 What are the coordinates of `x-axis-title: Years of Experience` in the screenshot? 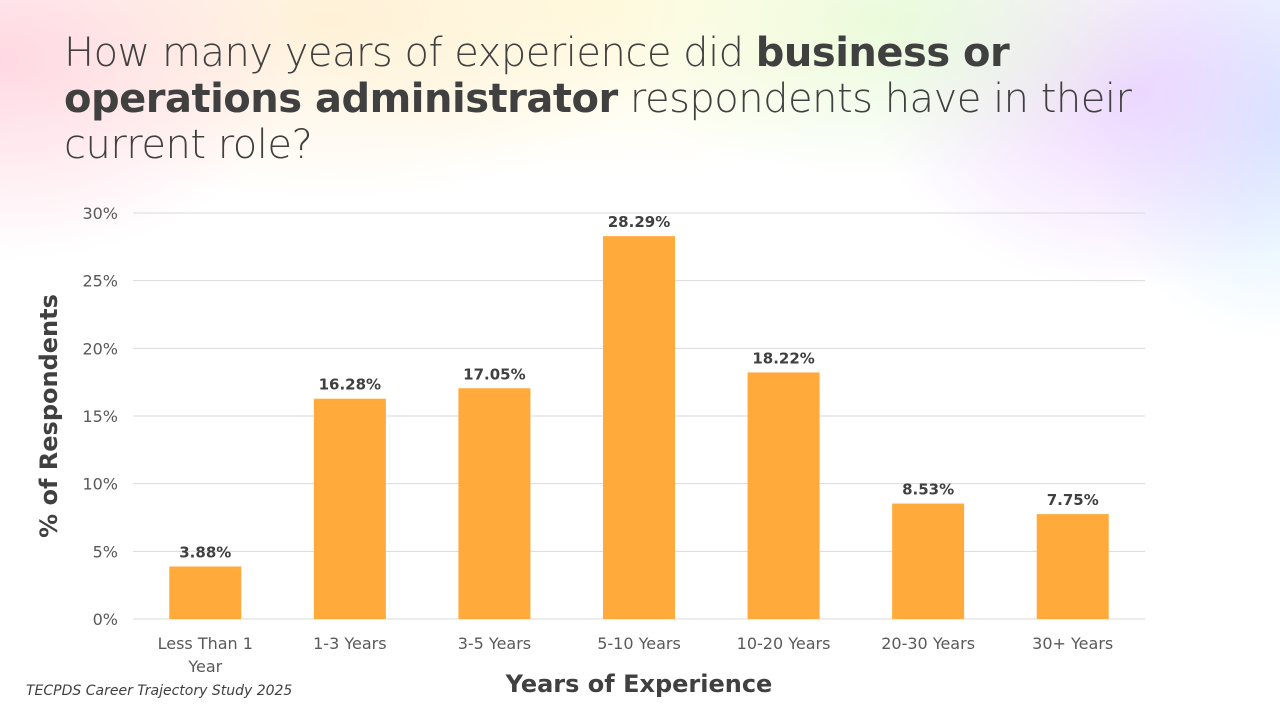 It's located at (639, 684).